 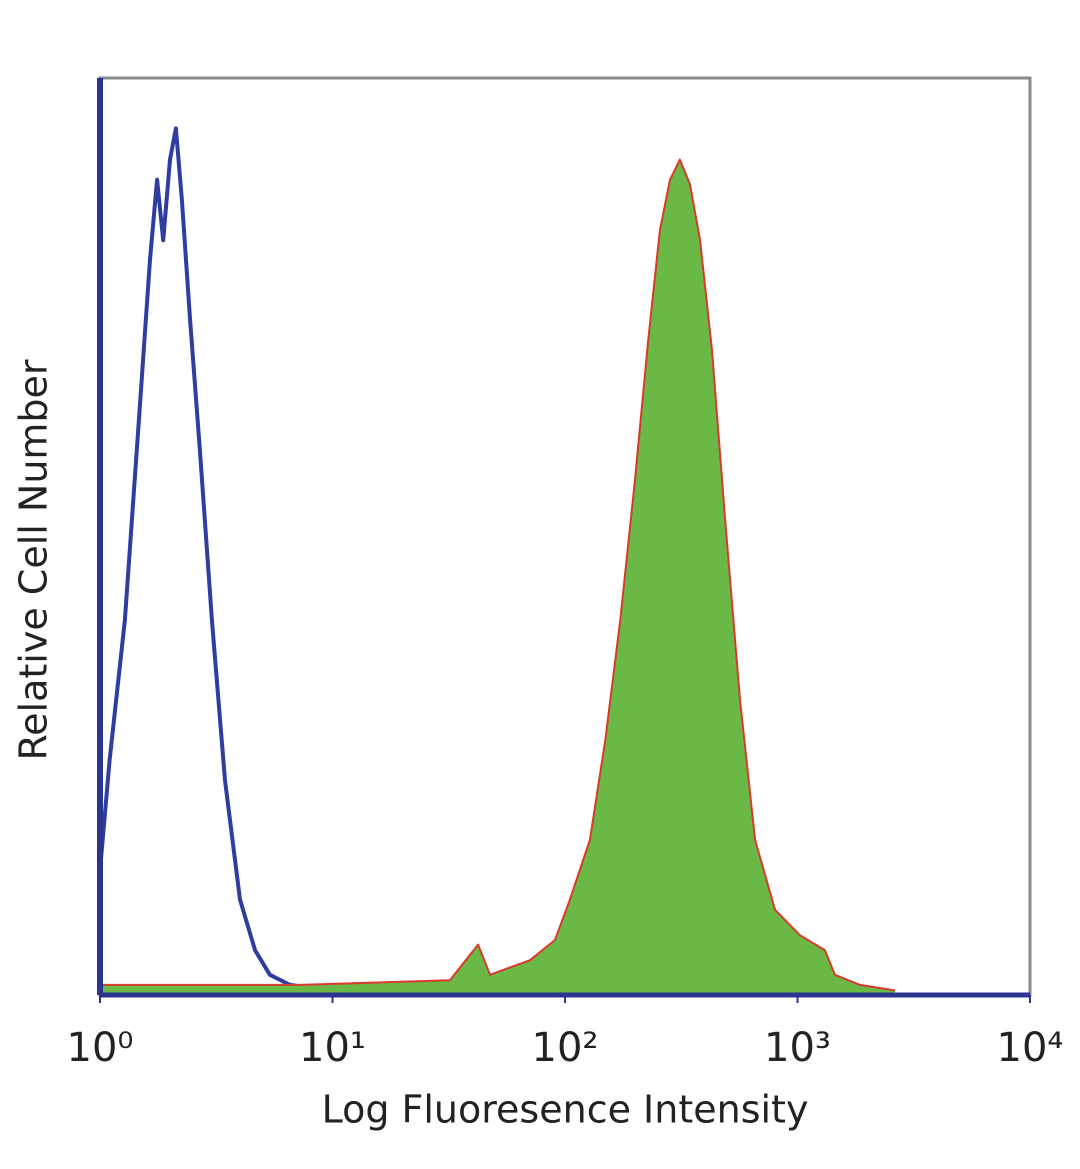 I want to click on x-tick-label: 10⁰, so click(x=100, y=1048).